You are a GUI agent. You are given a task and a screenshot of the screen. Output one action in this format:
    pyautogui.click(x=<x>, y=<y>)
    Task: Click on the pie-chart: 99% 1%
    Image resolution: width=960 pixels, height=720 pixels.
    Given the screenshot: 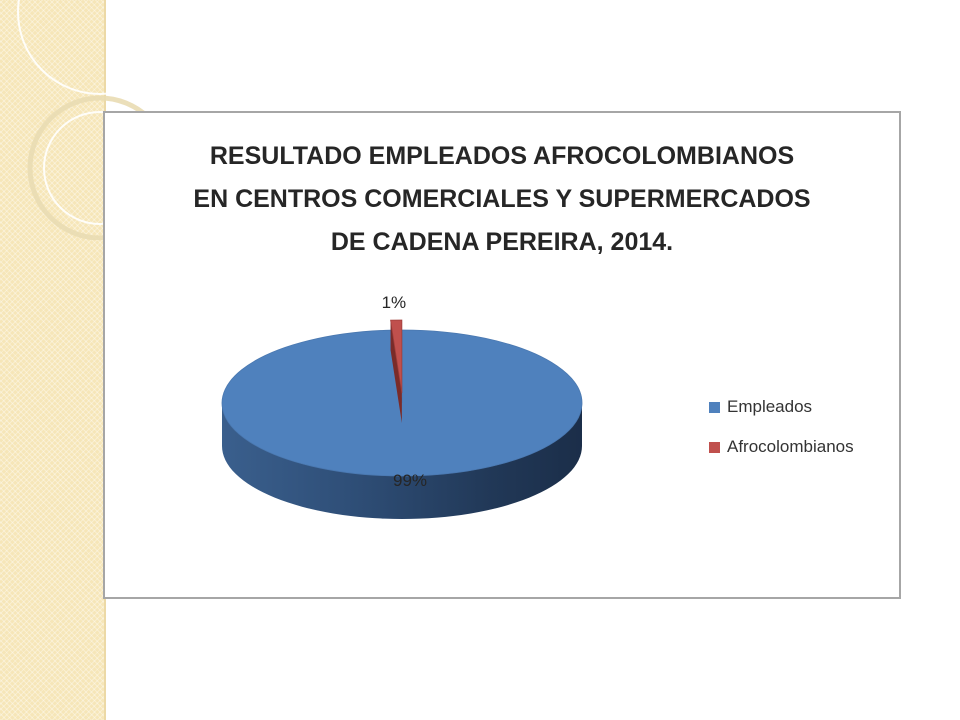 What is the action you would take?
    pyautogui.click(x=402, y=406)
    